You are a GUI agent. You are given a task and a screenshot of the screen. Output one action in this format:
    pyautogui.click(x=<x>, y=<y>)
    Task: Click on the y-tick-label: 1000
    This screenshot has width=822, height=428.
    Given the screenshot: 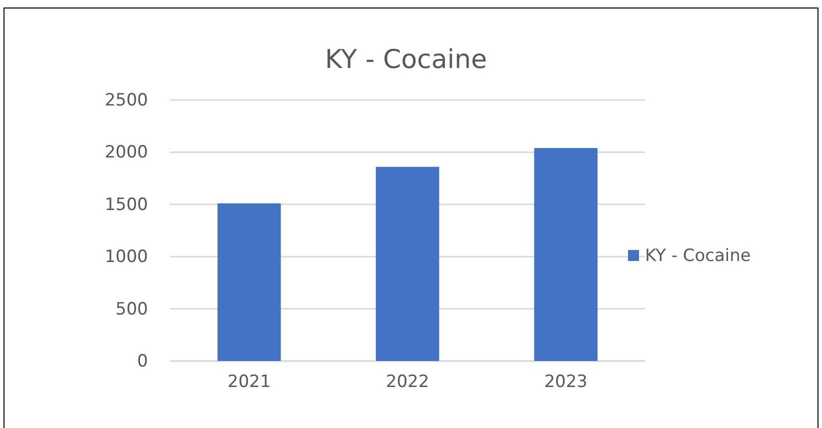 What is the action you would take?
    pyautogui.click(x=126, y=257)
    